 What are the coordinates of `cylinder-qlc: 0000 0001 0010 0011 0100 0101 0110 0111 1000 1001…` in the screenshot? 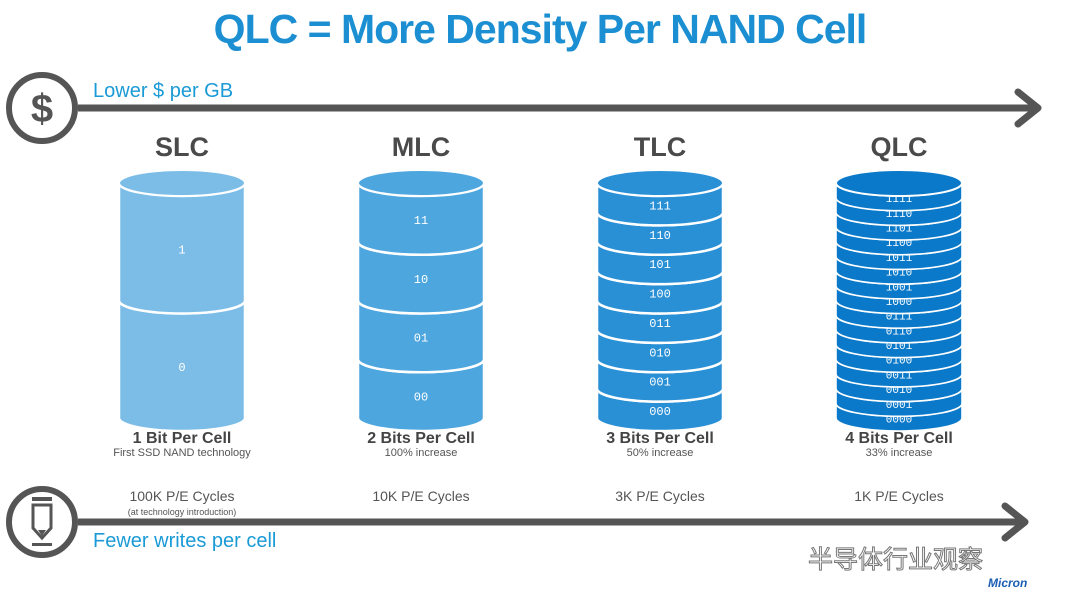 It's located at (899, 300).